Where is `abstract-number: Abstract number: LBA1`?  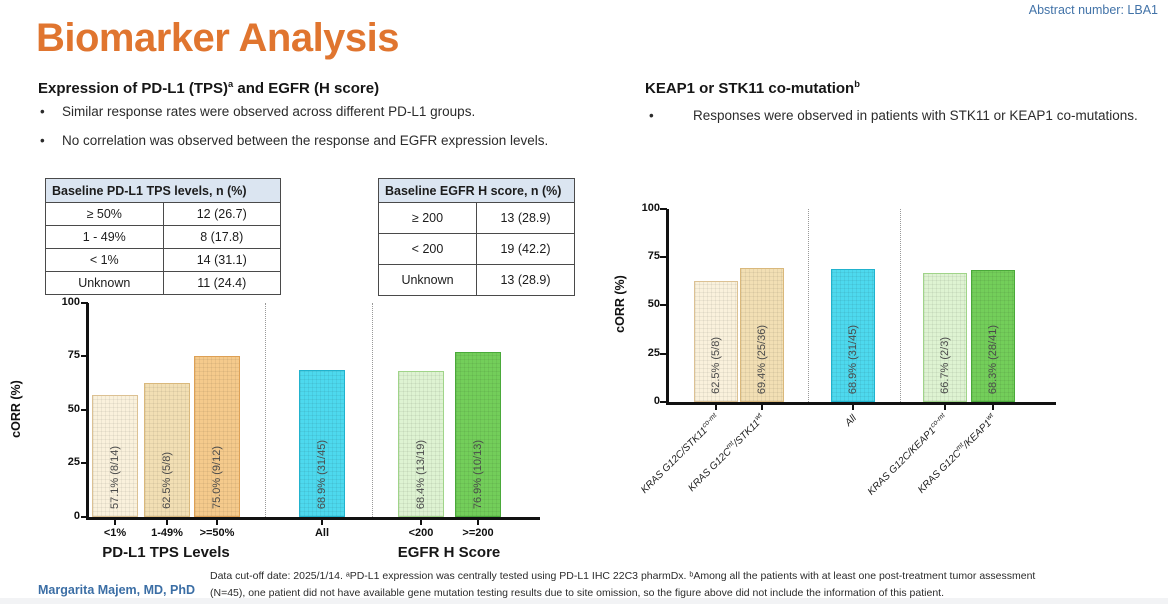 abstract-number: Abstract number: LBA1 is located at coordinates (1093, 10).